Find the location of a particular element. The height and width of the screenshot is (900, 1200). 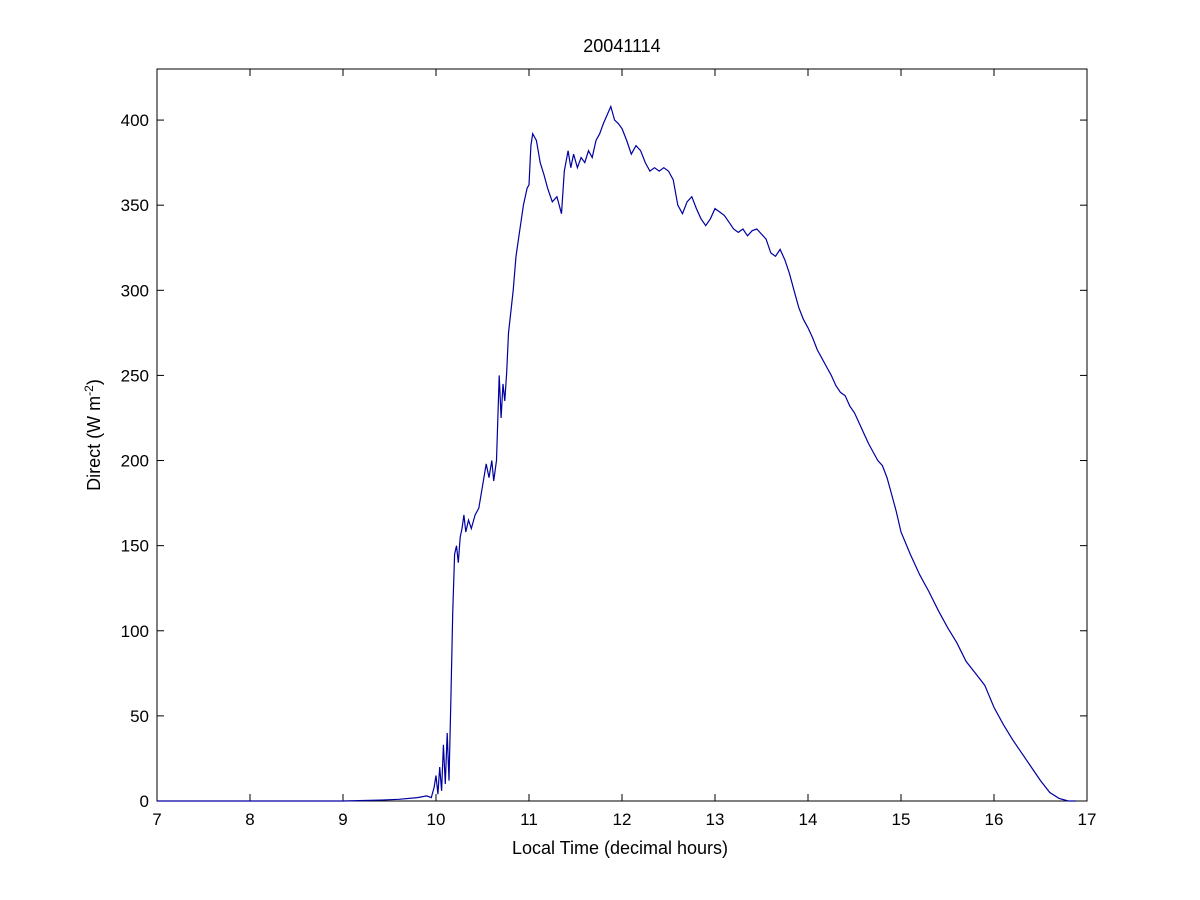

y-tick-label: 0 is located at coordinates (144, 801).